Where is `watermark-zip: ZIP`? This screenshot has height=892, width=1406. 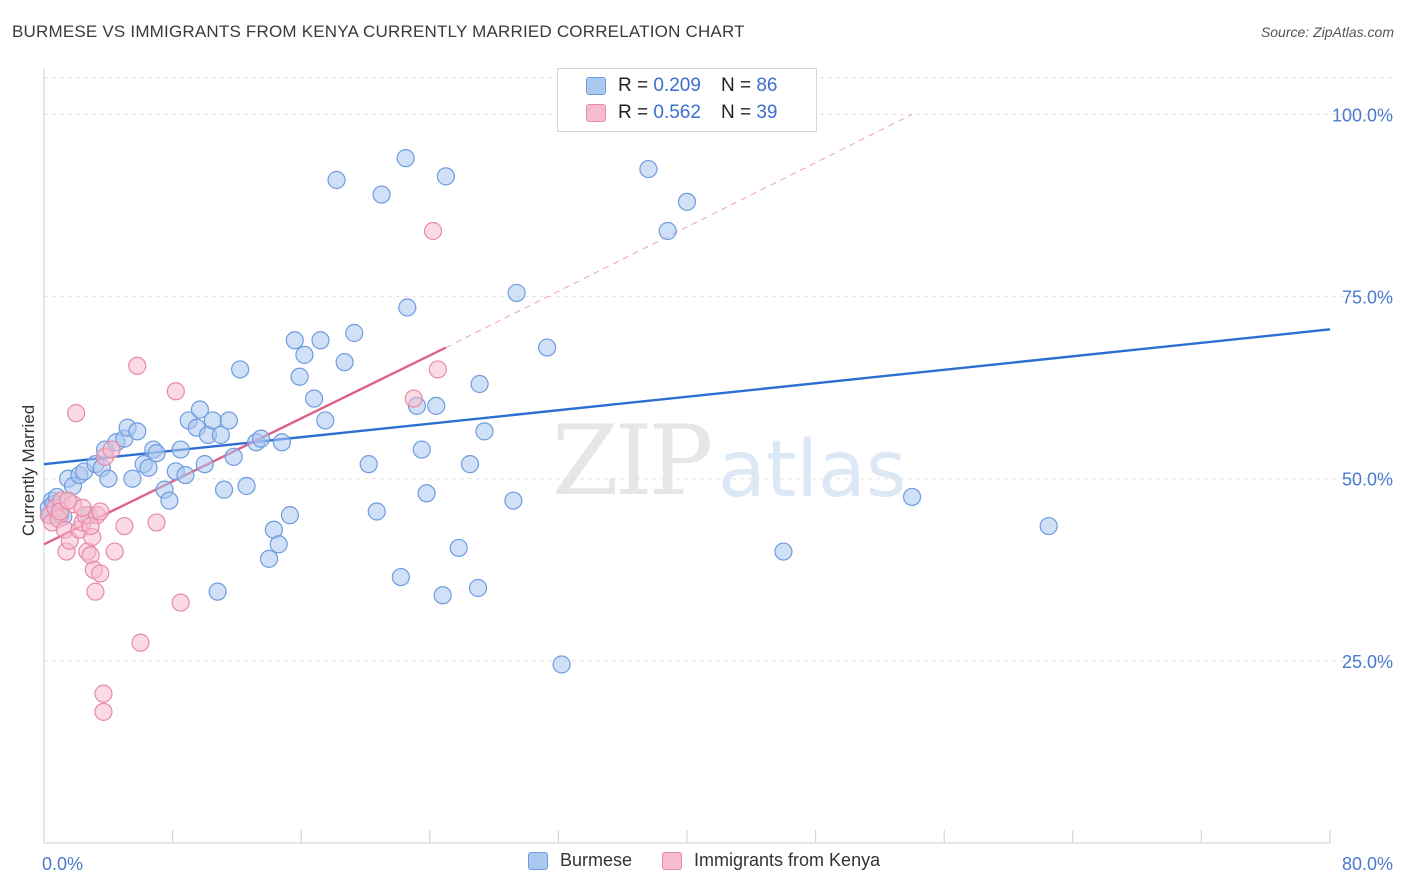 watermark-zip: ZIP is located at coordinates (632, 461).